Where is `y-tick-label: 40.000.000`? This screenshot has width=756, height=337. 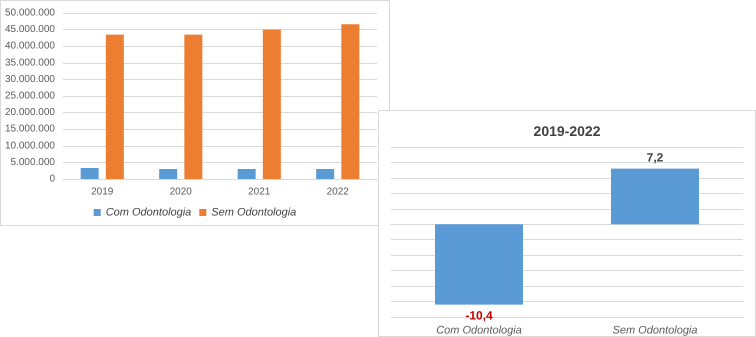 y-tick-label: 40.000.000 is located at coordinates (30, 46).